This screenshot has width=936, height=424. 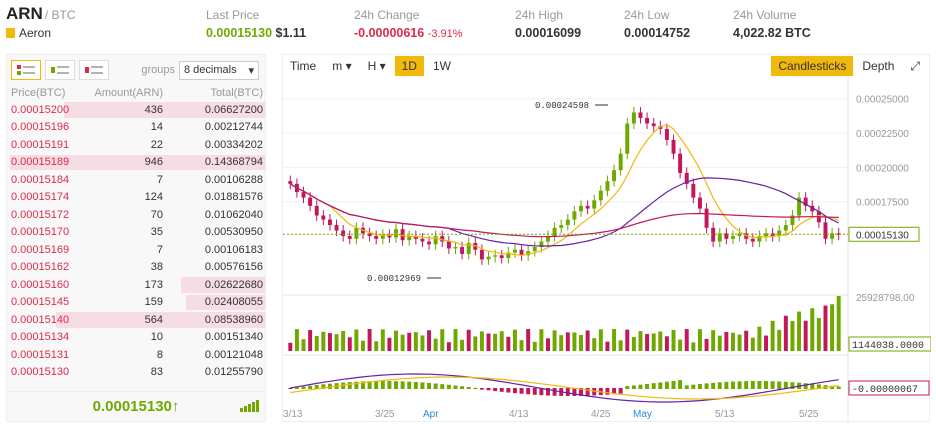 I want to click on last-price-value: 0.00015130, so click(x=239, y=33).